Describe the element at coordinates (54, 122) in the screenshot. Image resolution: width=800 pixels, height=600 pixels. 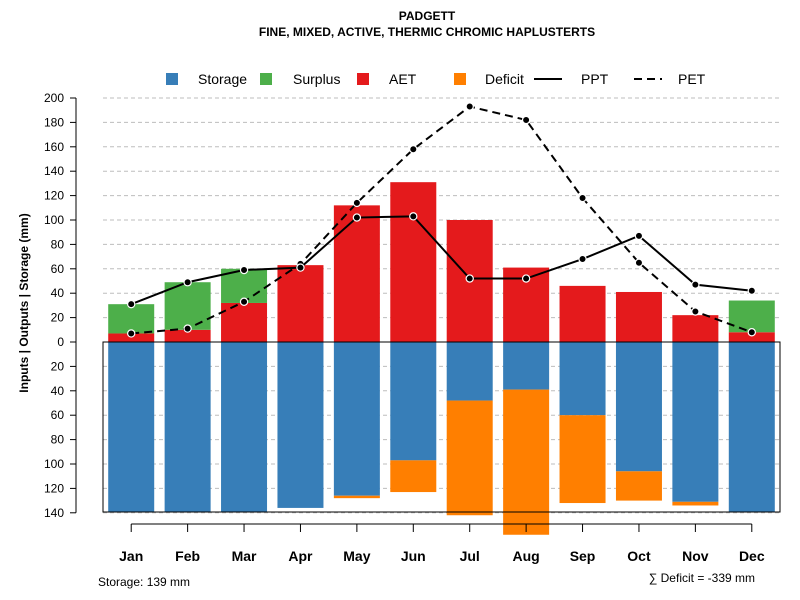
I see `y-tick-label: 180` at that location.